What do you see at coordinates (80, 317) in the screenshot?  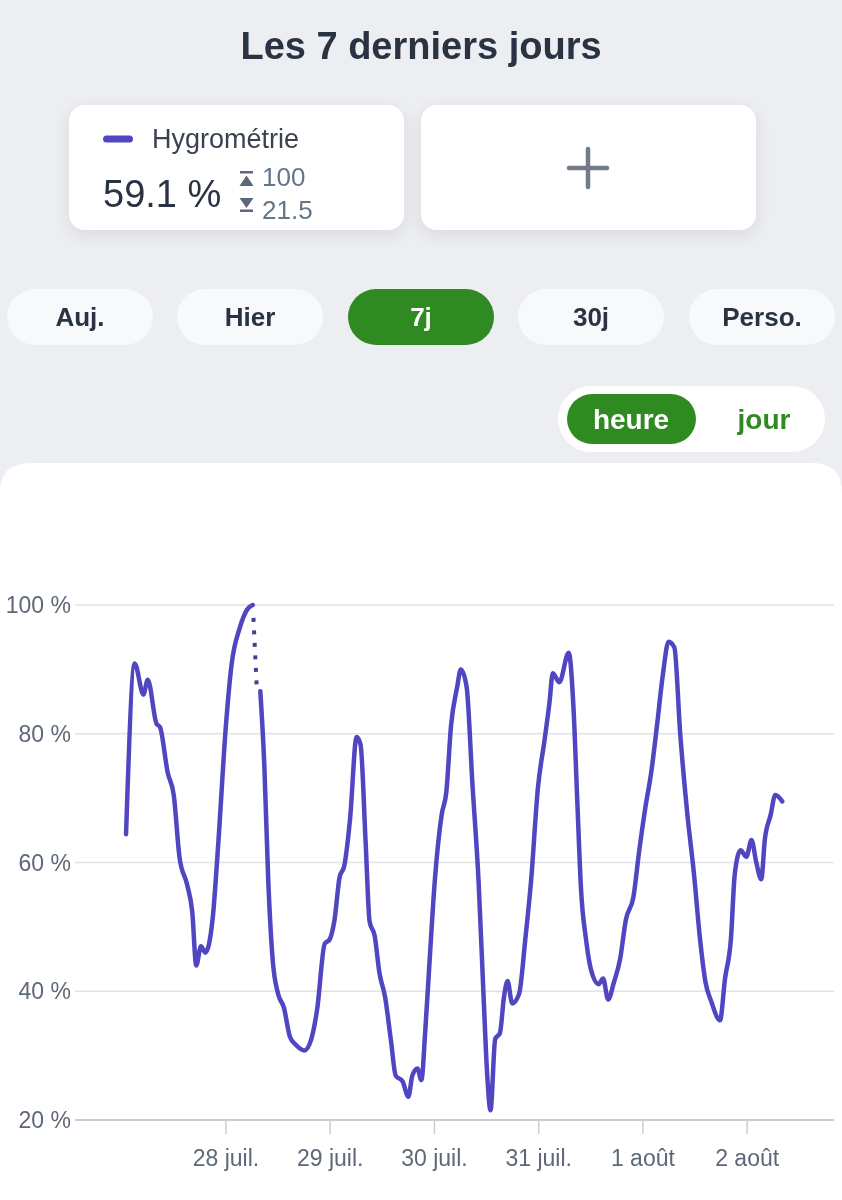 I see `text: Auj.` at bounding box center [80, 317].